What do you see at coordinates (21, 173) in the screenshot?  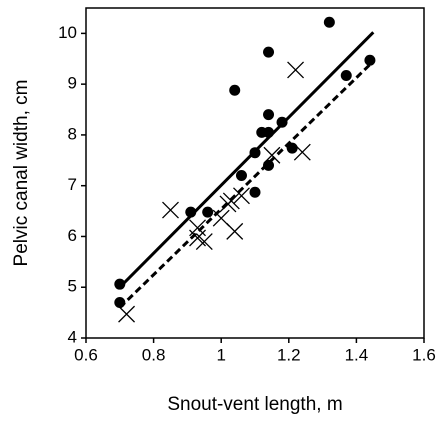 I see `y-axis-title: Pelvic canal width, cm` at bounding box center [21, 173].